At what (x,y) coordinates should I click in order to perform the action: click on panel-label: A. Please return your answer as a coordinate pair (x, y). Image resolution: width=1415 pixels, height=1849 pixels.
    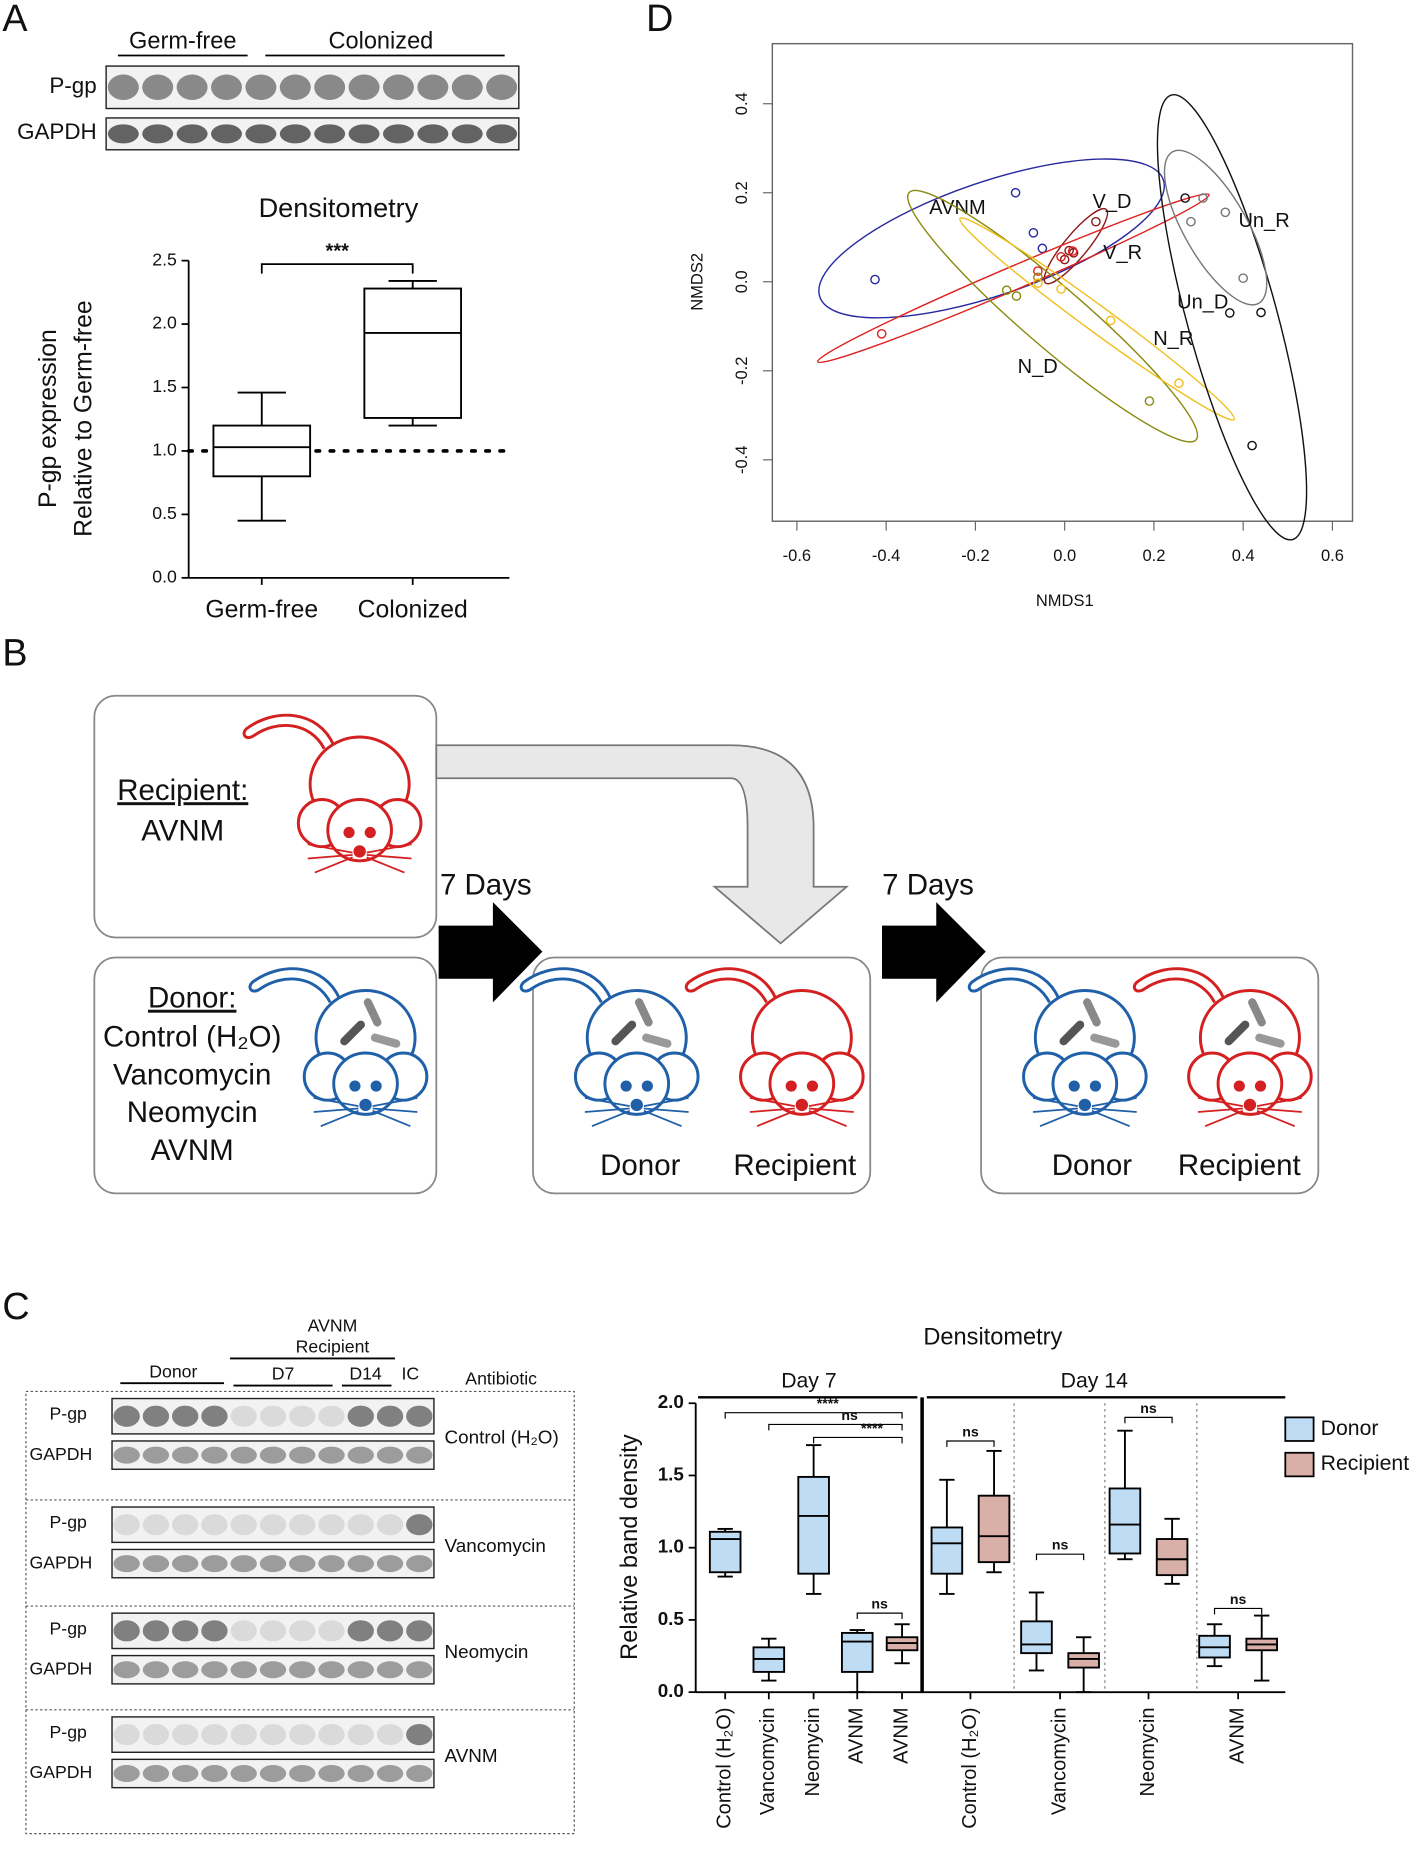
    Looking at the image, I should click on (15, 19).